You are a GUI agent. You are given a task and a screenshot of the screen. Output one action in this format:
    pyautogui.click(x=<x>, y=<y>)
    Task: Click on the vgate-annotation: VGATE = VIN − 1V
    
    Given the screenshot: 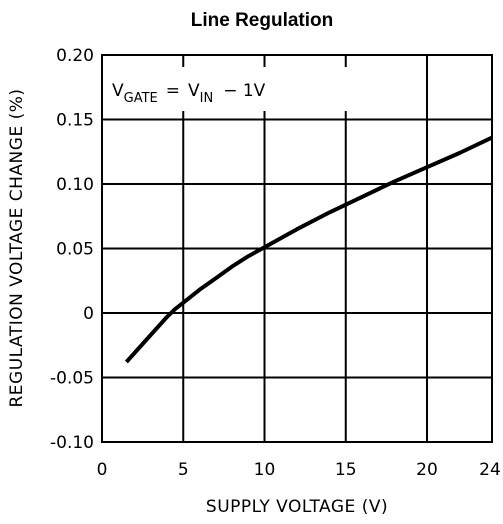 What is the action you would take?
    pyautogui.click(x=189, y=93)
    